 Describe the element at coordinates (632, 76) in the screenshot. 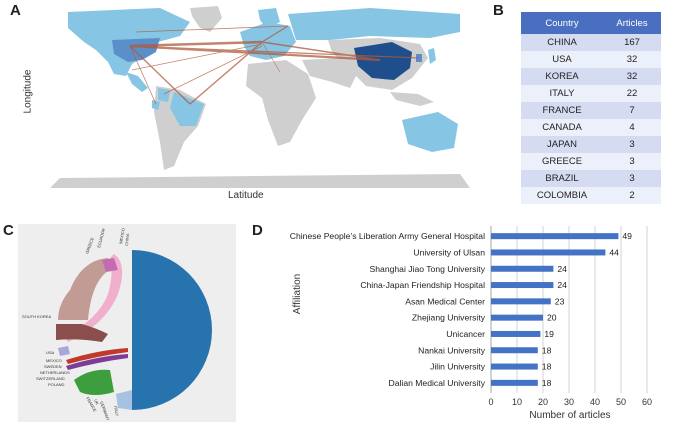

I see `table-cell-articles: 32` at that location.